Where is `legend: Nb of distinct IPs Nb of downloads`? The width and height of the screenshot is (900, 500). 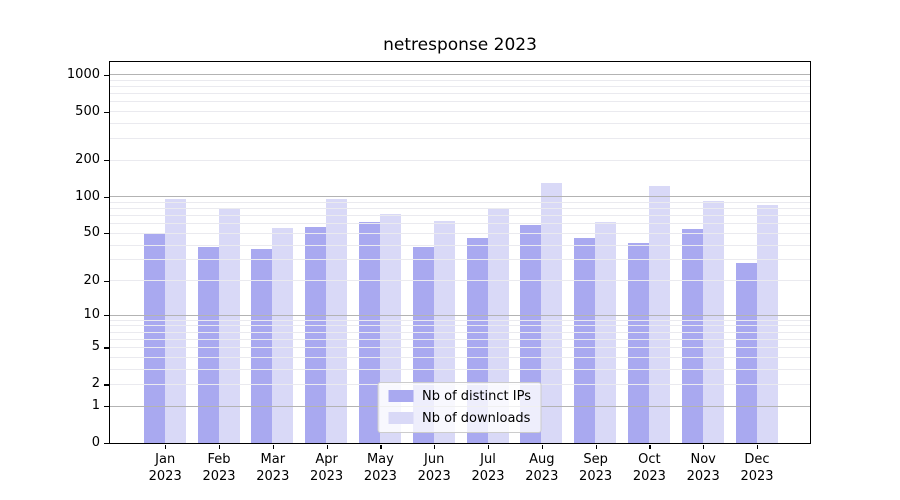
legend: Nb of distinct IPs Nb of downloads is located at coordinates (459, 407).